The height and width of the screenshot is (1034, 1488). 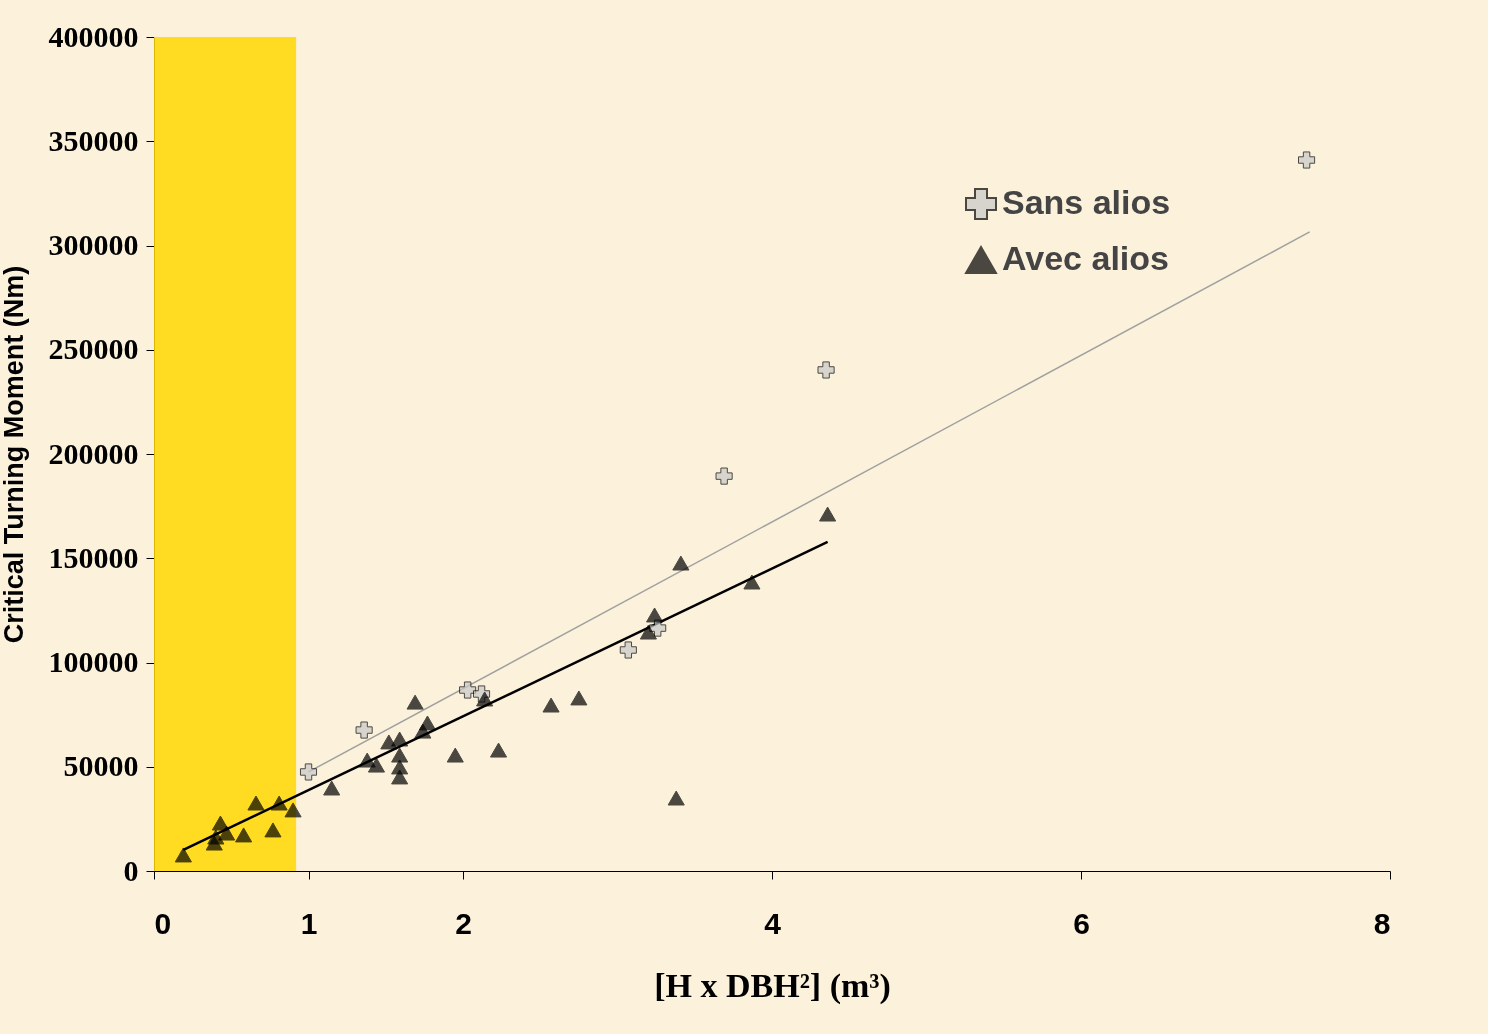 I want to click on y-tick-label: 100000, so click(x=93, y=661).